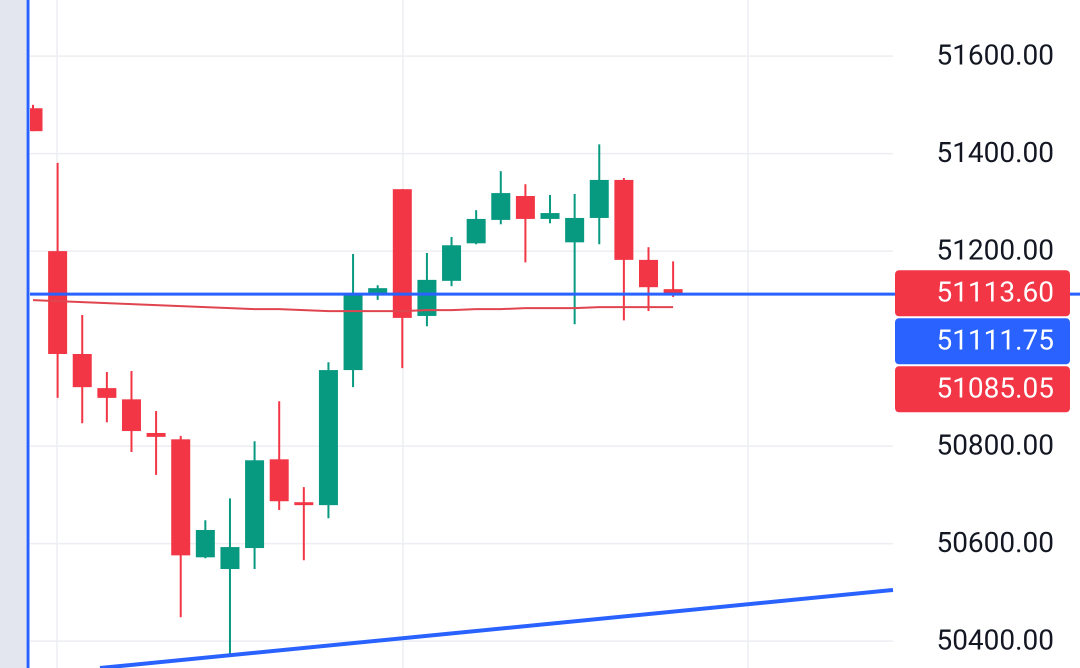 This screenshot has width=1080, height=668. What do you see at coordinates (13, 334) in the screenshot?
I see `left-strip` at bounding box center [13, 334].